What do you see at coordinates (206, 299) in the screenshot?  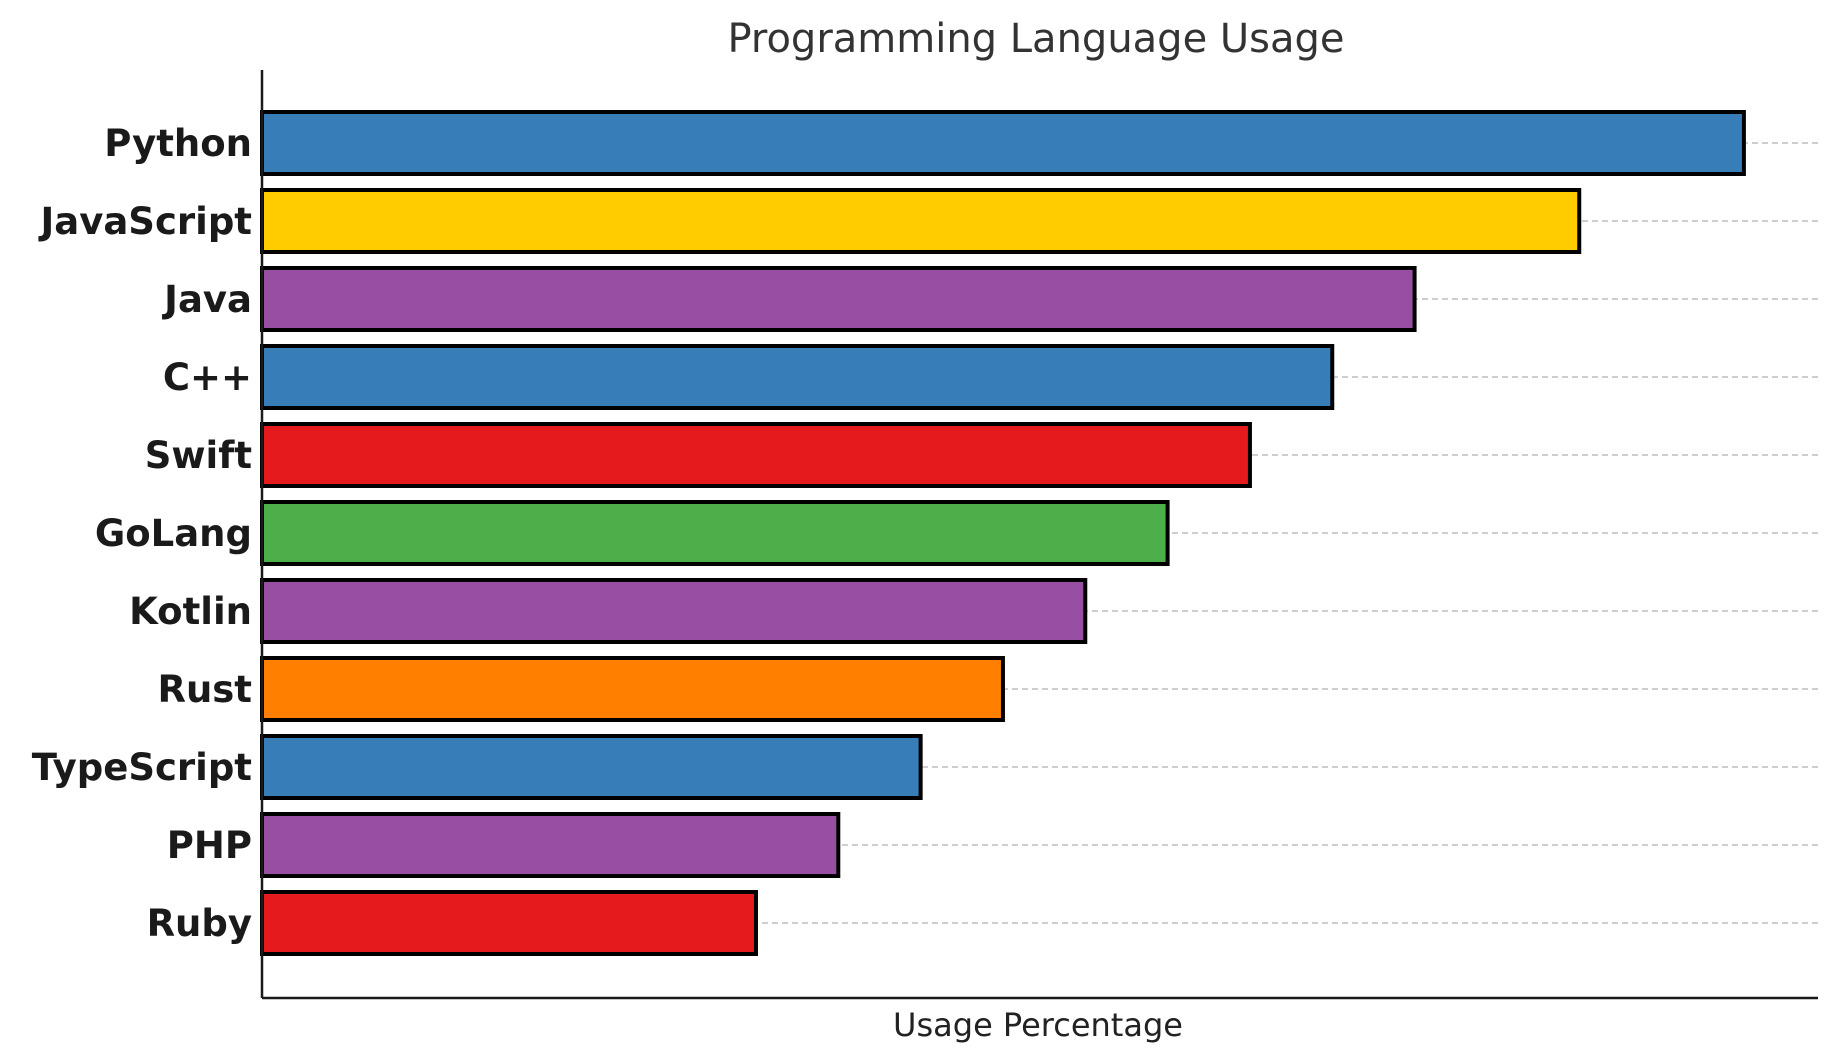 I see `category-label-java: Java` at bounding box center [206, 299].